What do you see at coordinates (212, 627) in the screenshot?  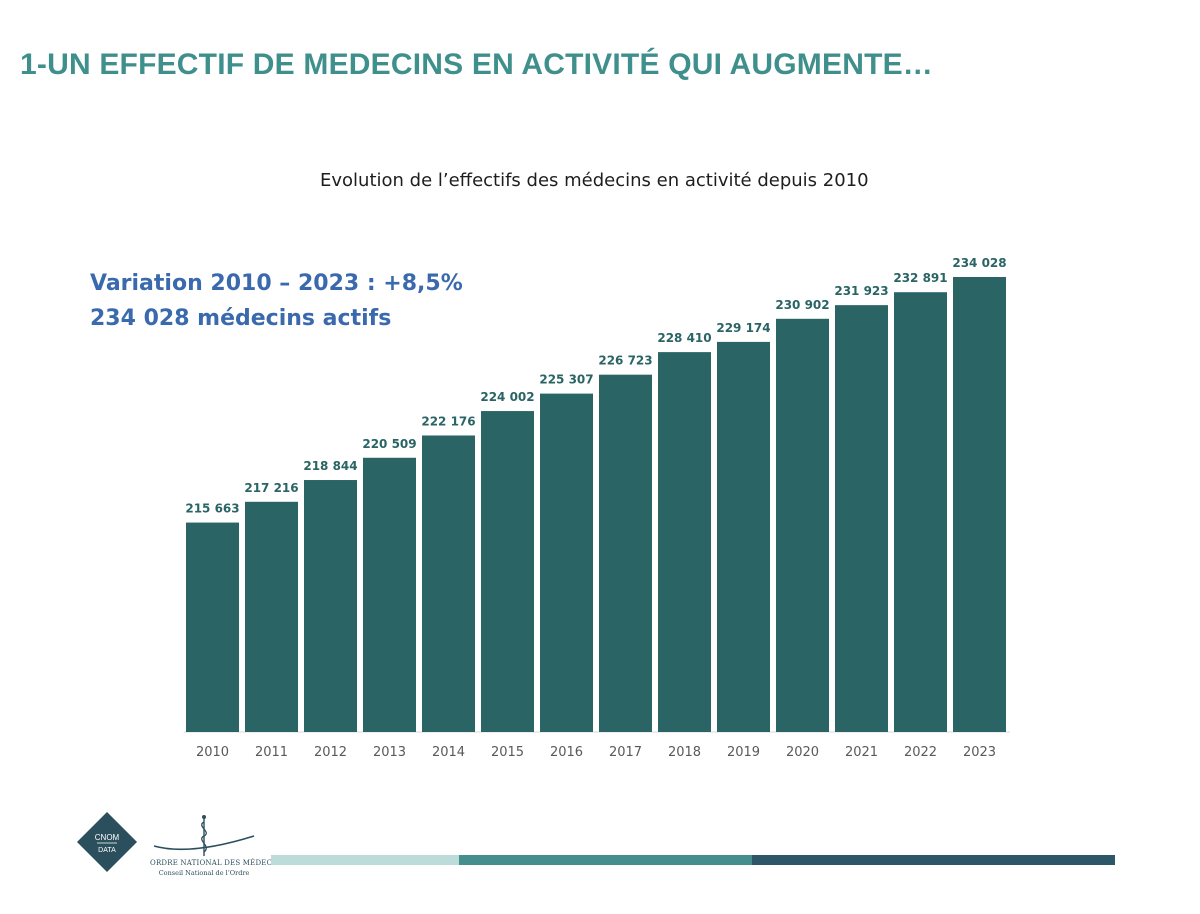 I see `bar-2010` at bounding box center [212, 627].